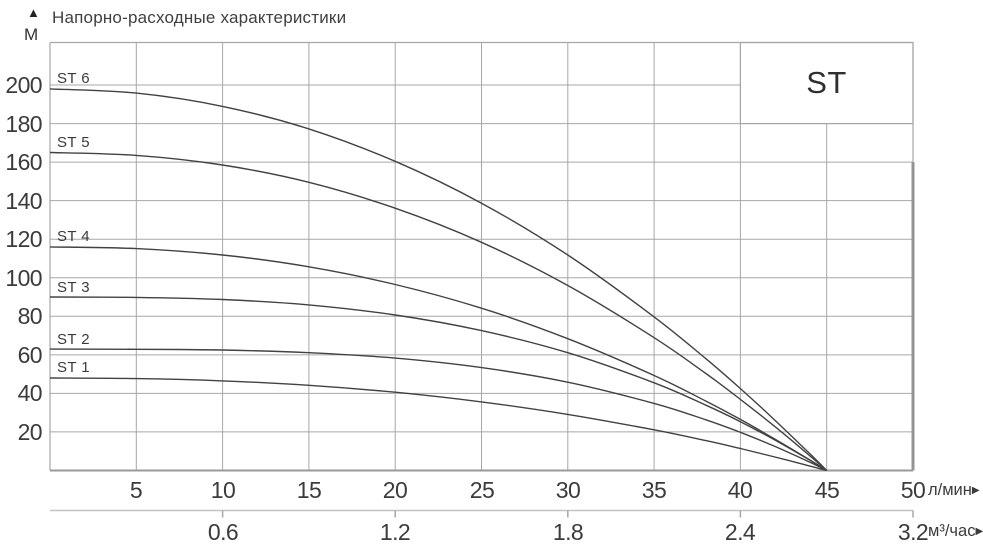 The image size is (983, 552). Describe the element at coordinates (136, 490) in the screenshot. I see `x-tick-label: 5` at that location.